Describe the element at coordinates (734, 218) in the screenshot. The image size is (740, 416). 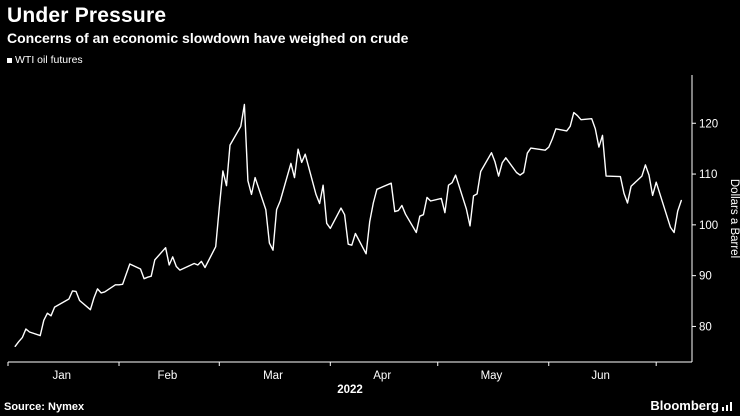
I see `y-axis-title: Dollars a Barrel` at that location.